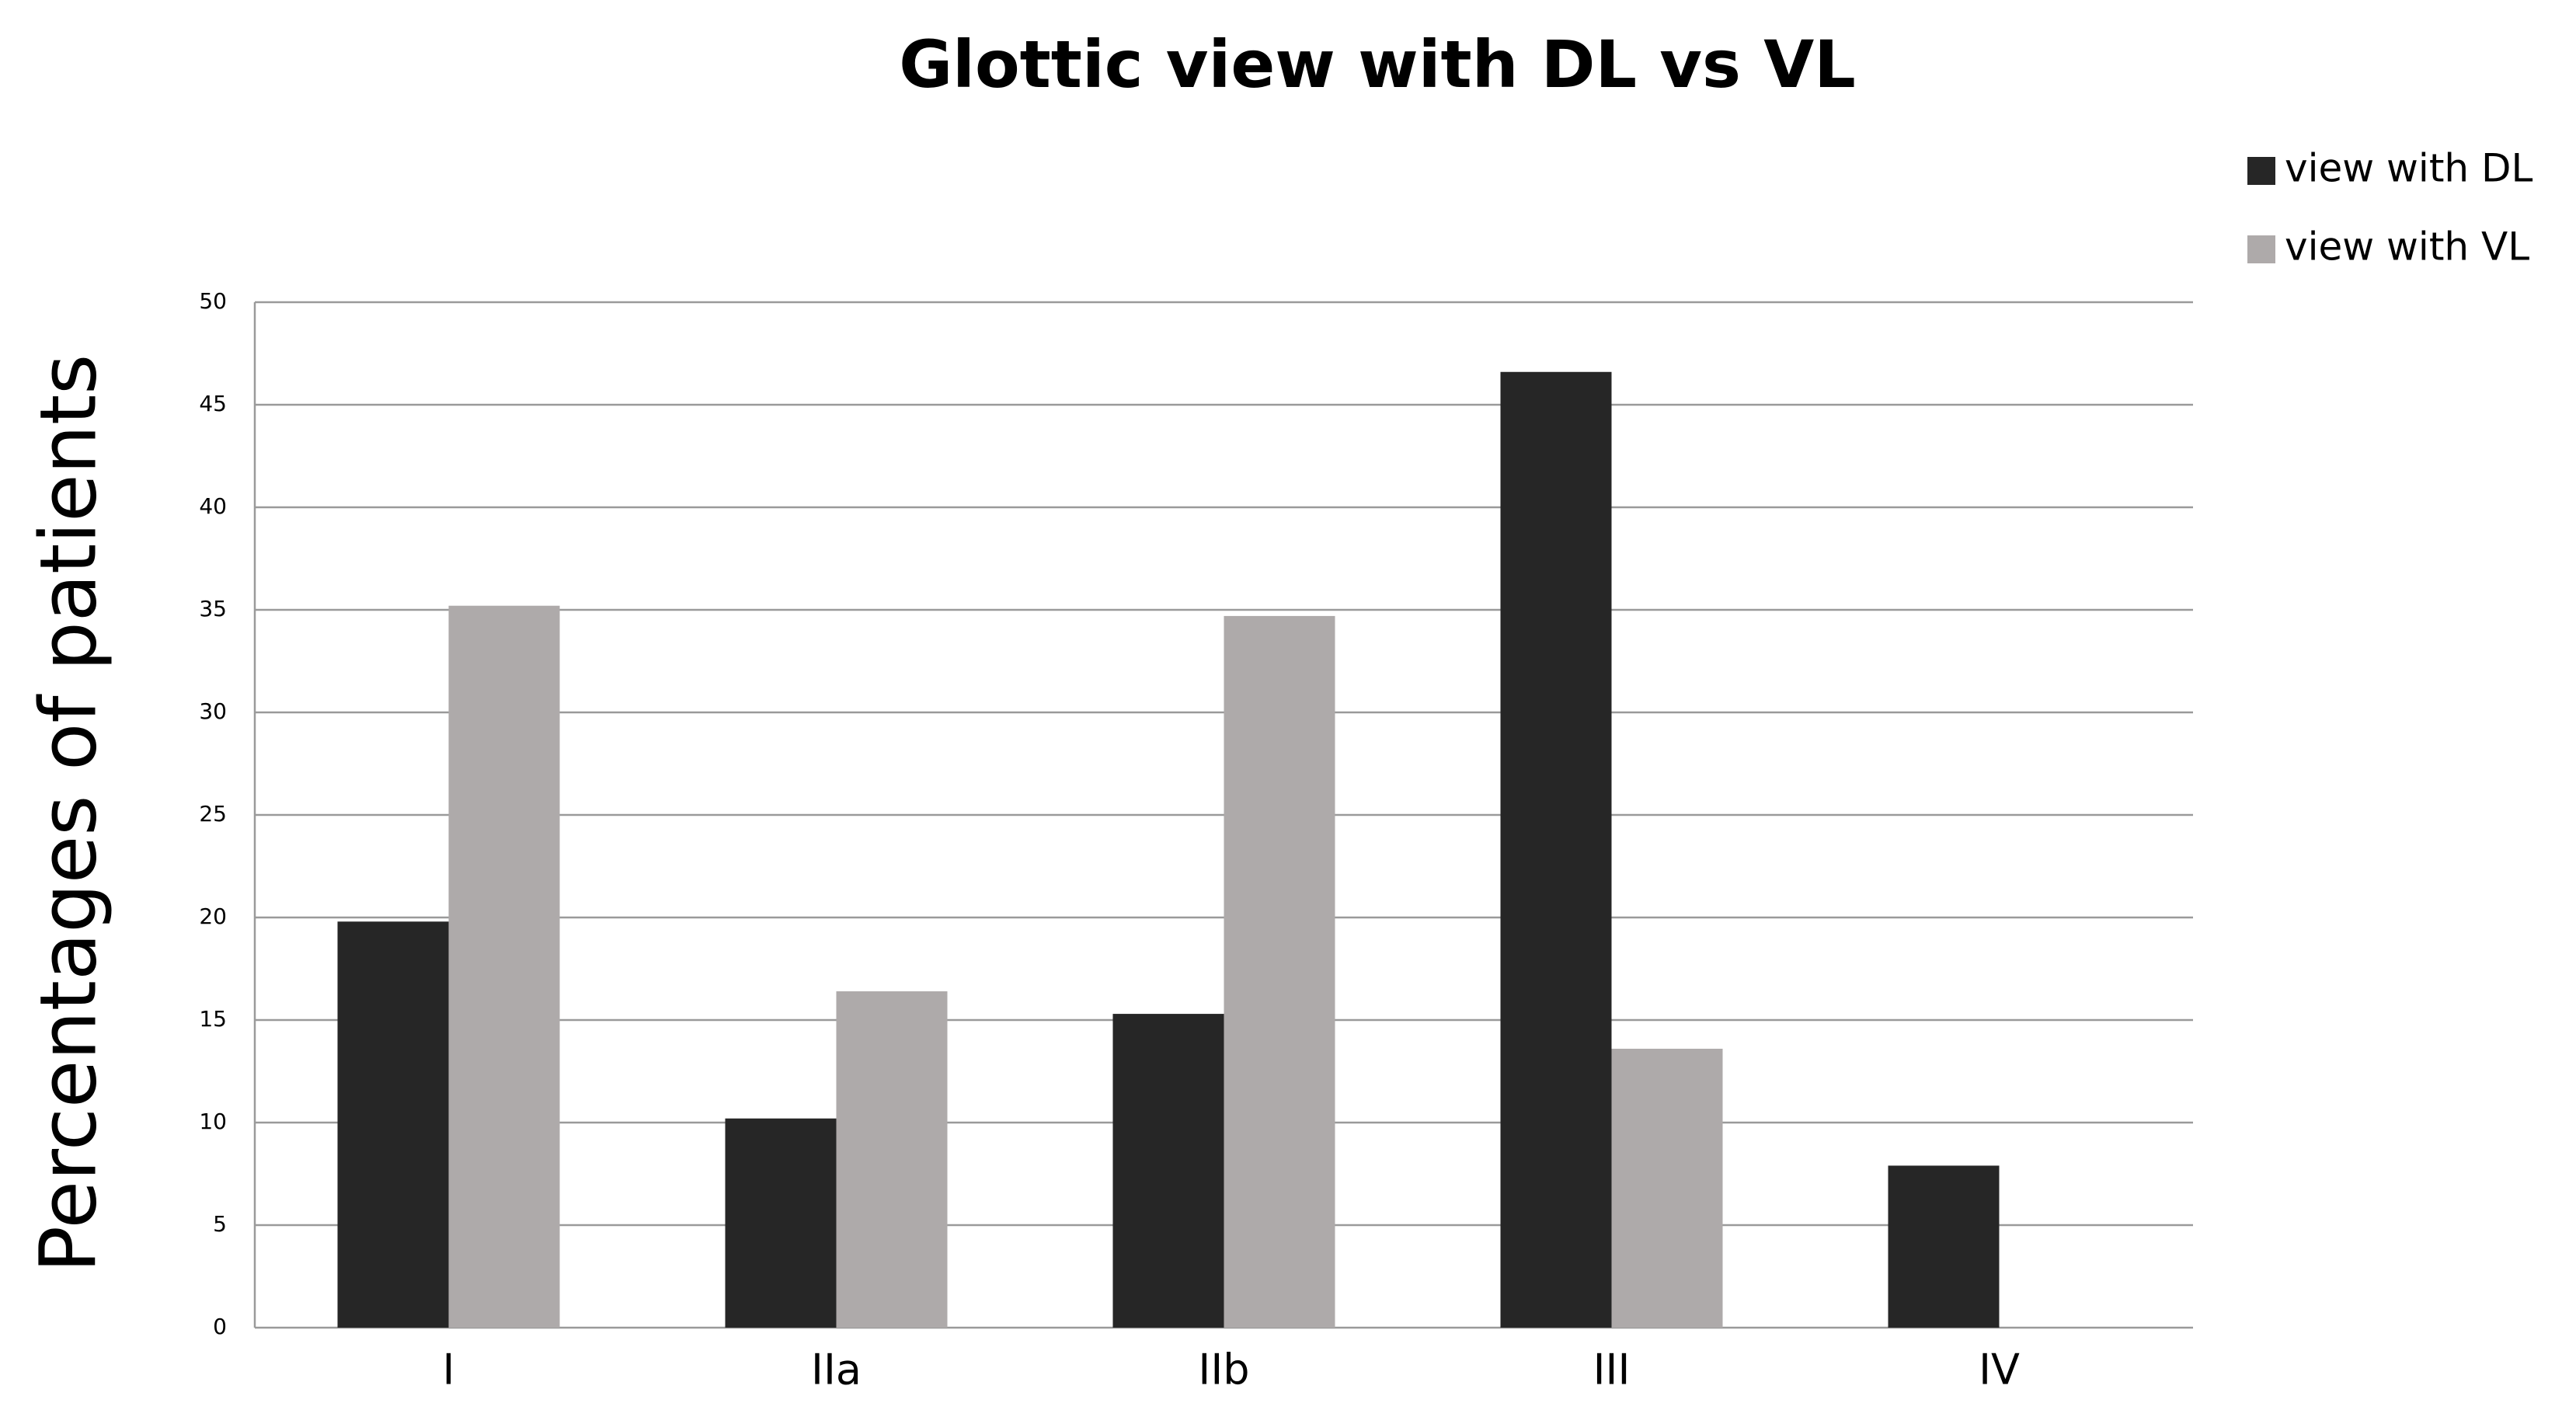  Describe the element at coordinates (836, 1370) in the screenshot. I see `x-tick-label: IIa` at that location.